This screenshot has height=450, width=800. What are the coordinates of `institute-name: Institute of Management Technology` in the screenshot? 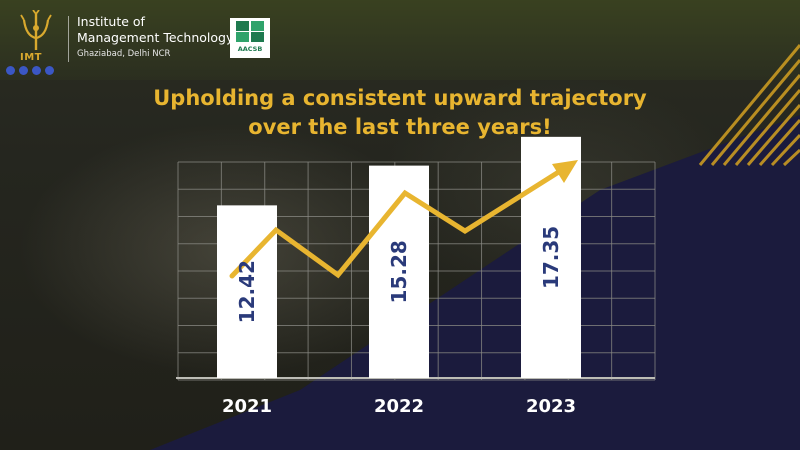 It's located at (155, 30).